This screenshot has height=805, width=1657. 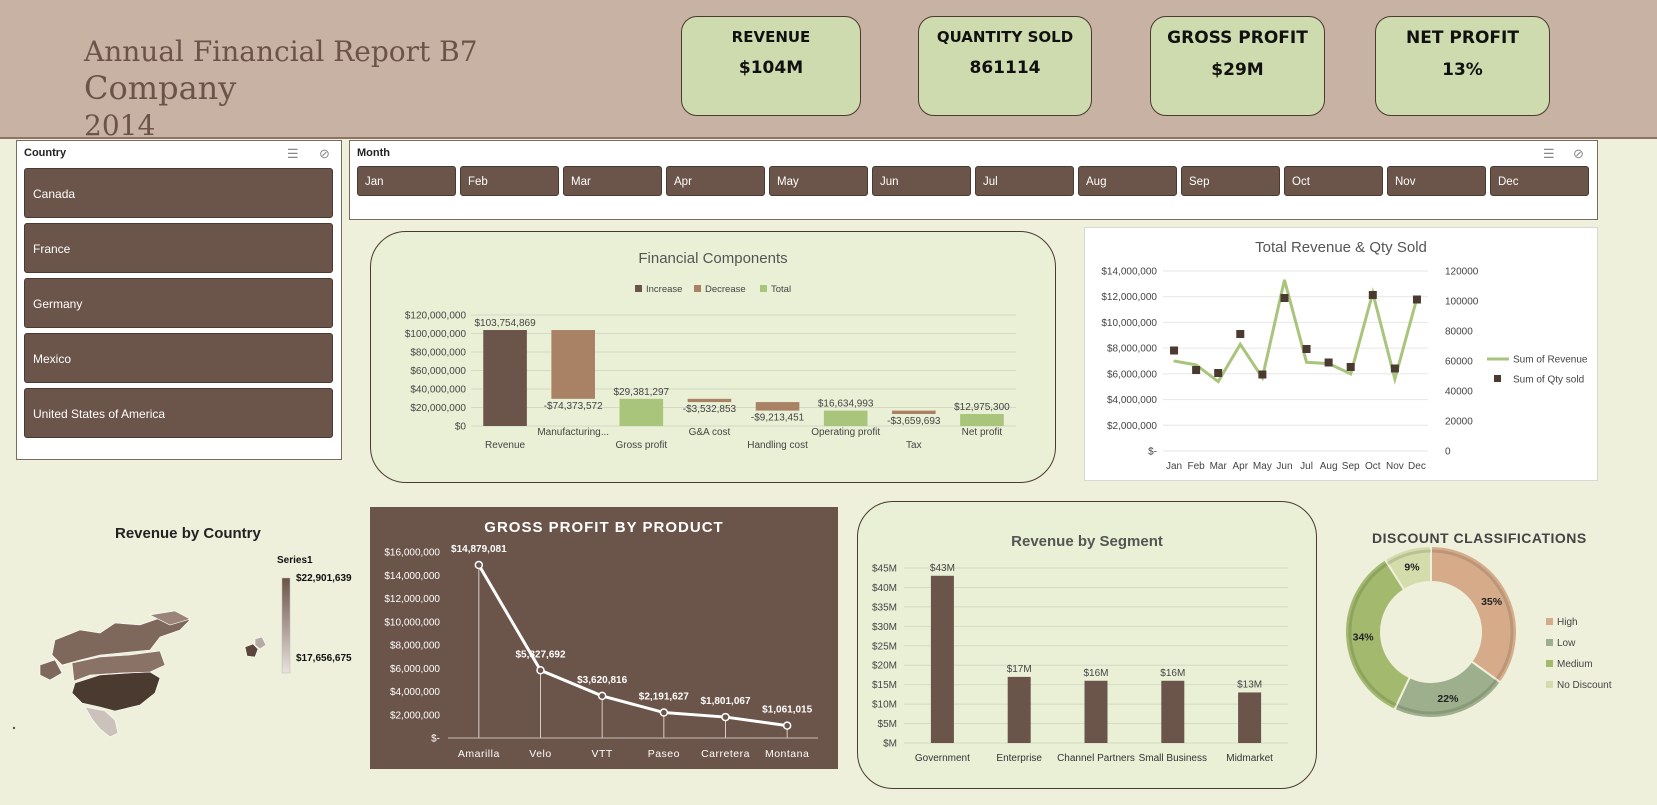 I want to click on map-region-alaska, so click(x=51, y=670).